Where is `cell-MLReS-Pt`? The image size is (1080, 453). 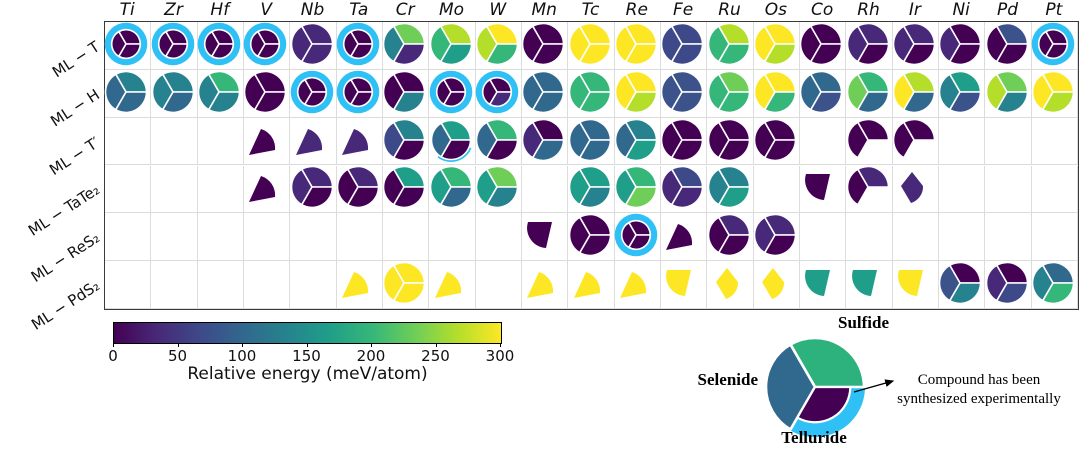 cell-MLReS-Pt is located at coordinates (1054, 237).